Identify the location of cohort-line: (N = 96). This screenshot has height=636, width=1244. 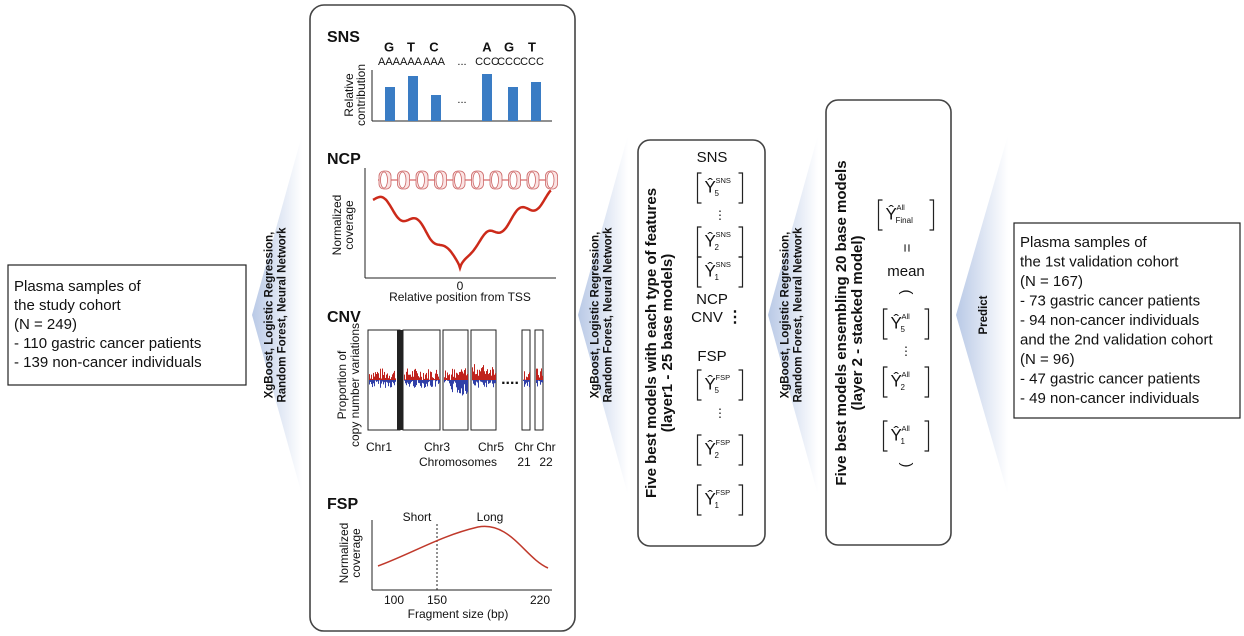
(1047, 359).